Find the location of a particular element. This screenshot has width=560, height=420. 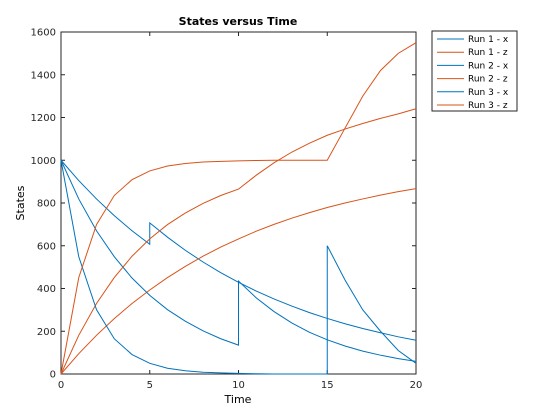

y-tick-label: 1200 is located at coordinates (43, 118).